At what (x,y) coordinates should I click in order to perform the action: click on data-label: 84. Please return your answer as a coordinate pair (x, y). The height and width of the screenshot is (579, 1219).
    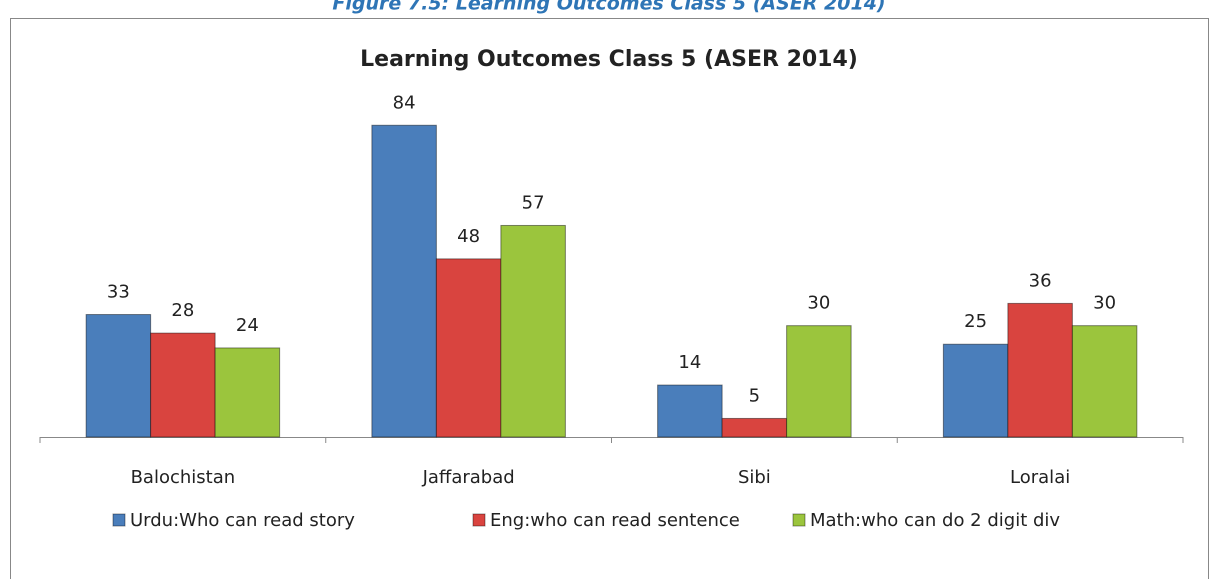
    Looking at the image, I should click on (404, 102).